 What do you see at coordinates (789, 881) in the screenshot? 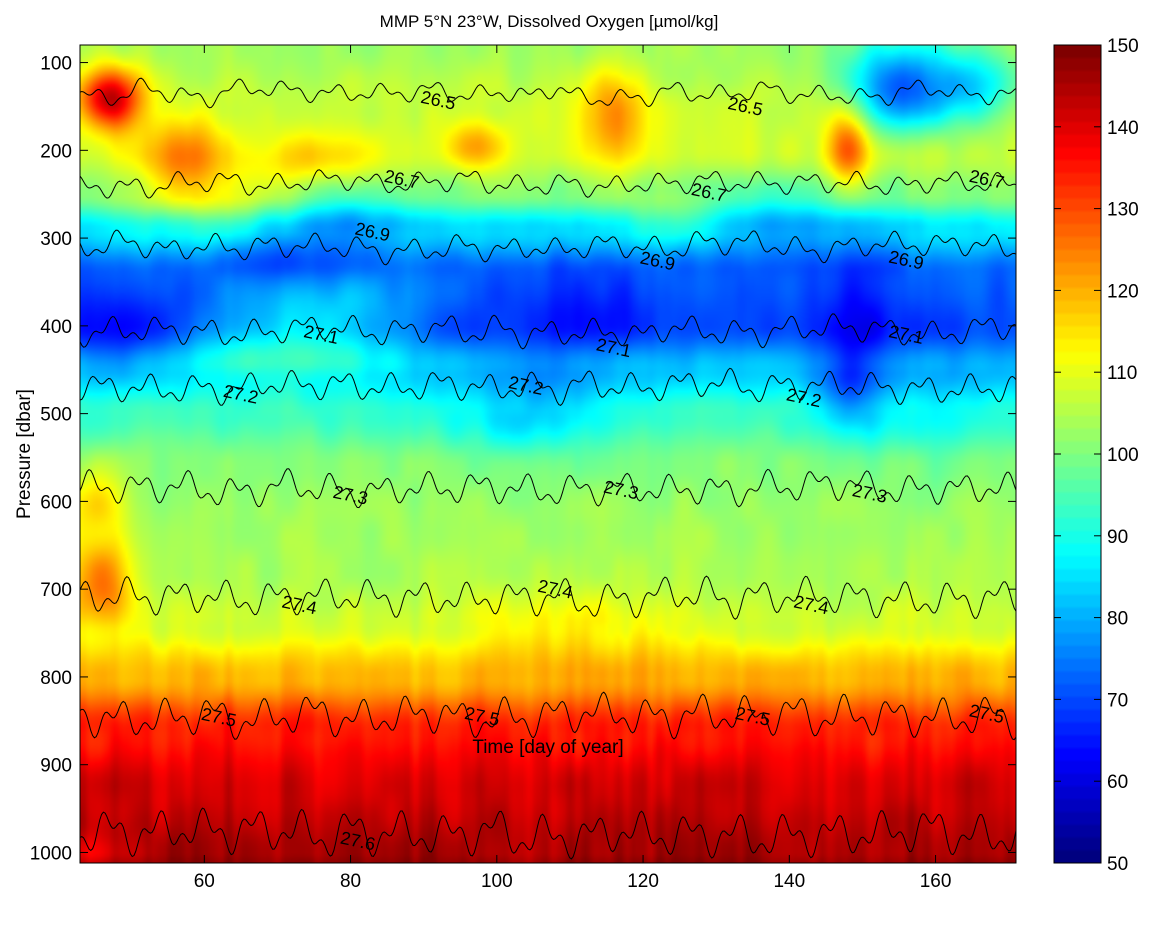
I see `x-tick-label: 140` at bounding box center [789, 881].